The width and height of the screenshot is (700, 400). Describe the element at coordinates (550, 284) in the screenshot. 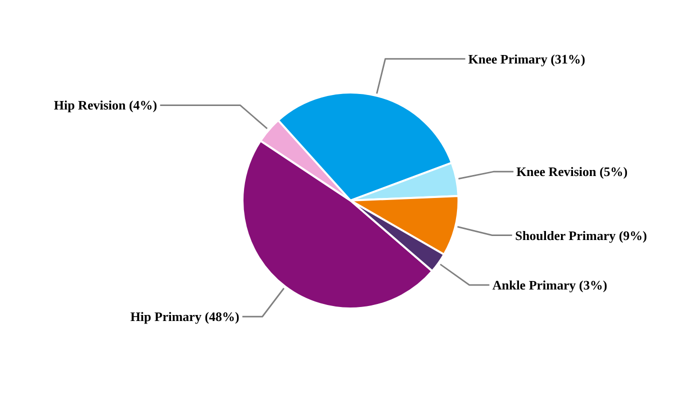

I see `slice-label: Ankle Primary (3%)` at that location.